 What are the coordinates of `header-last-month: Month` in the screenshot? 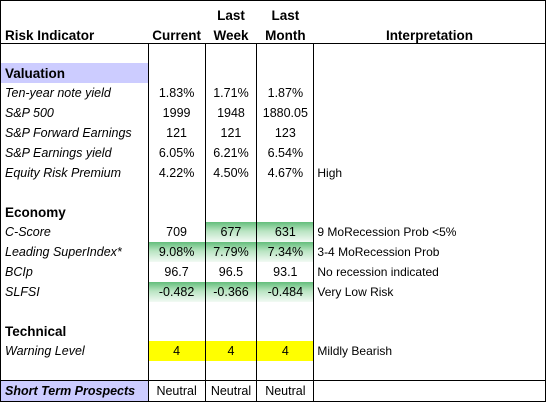 It's located at (285, 33).